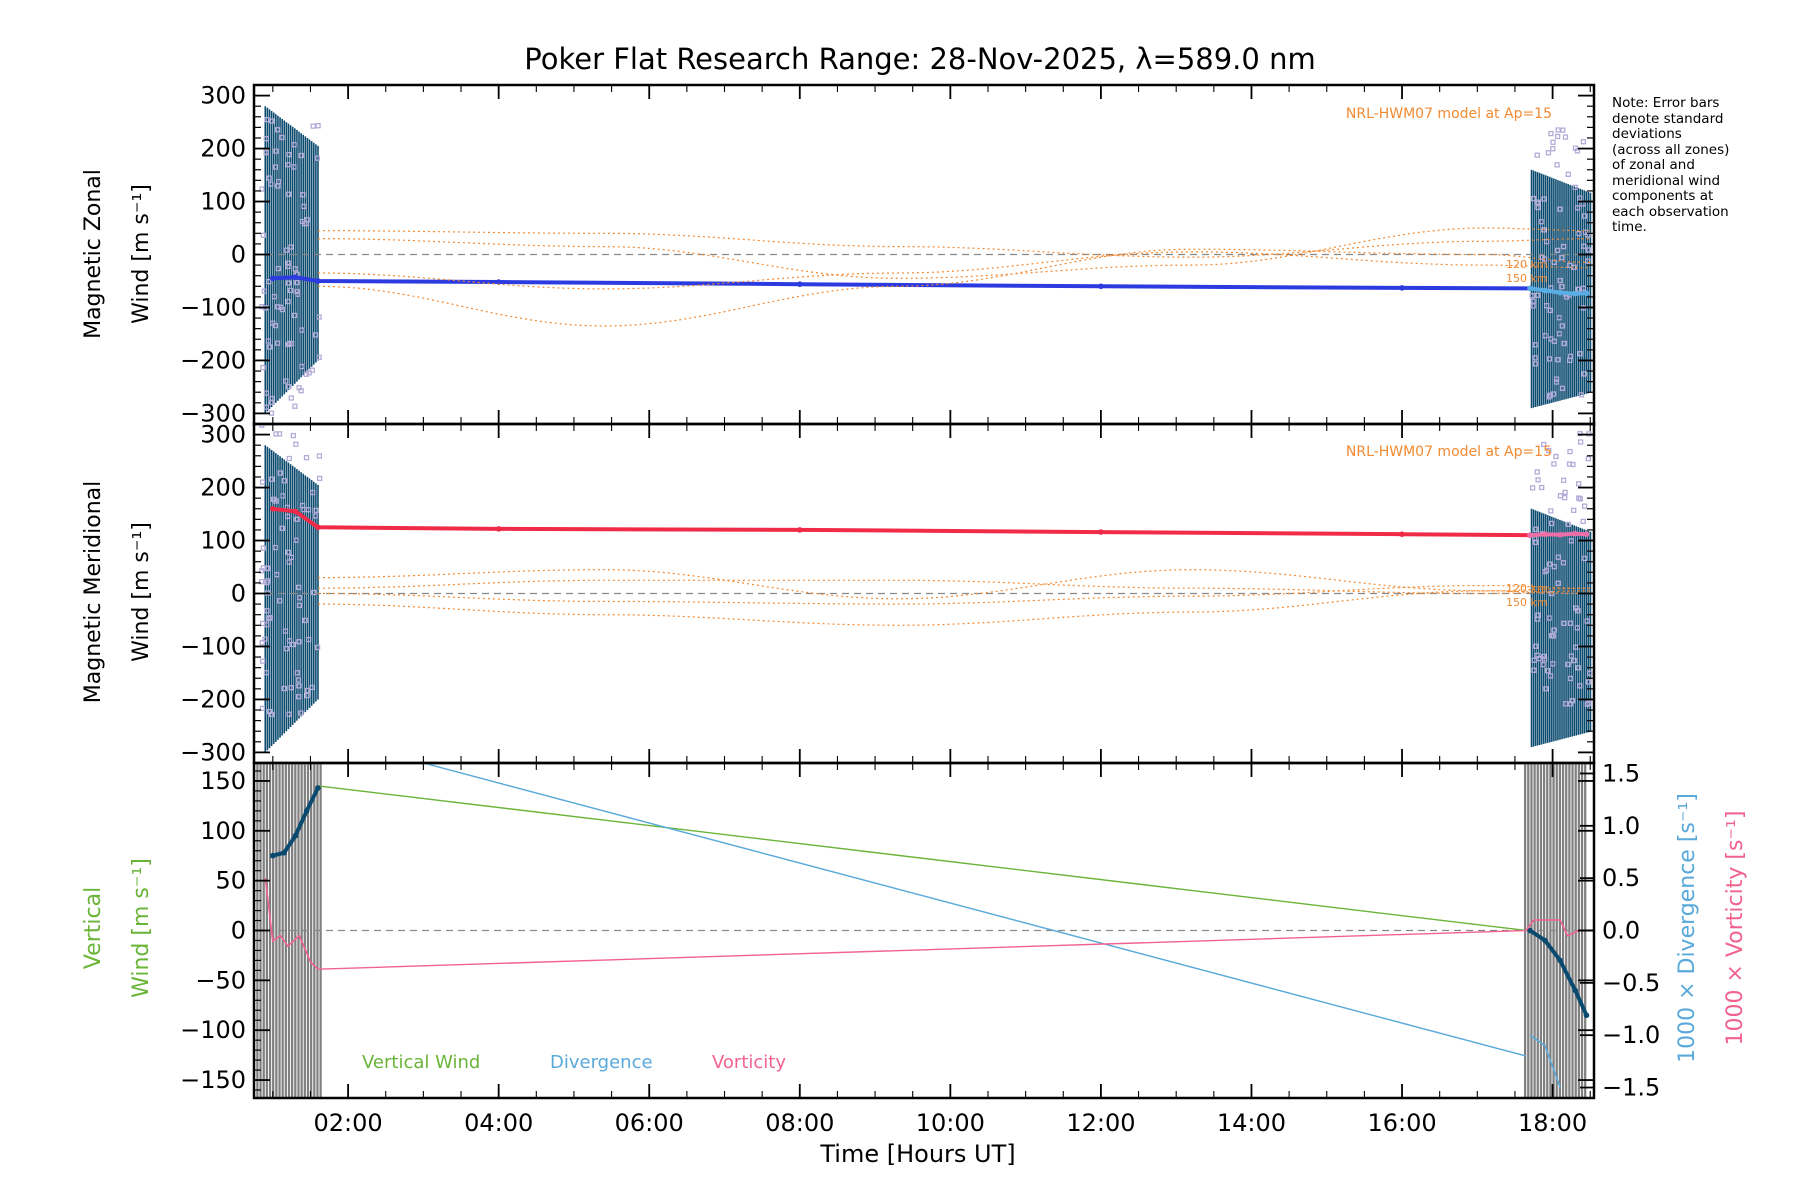 This screenshot has height=1200, width=1800. Describe the element at coordinates (1401, 1123) in the screenshot. I see `xtick-label: 16:00` at that location.